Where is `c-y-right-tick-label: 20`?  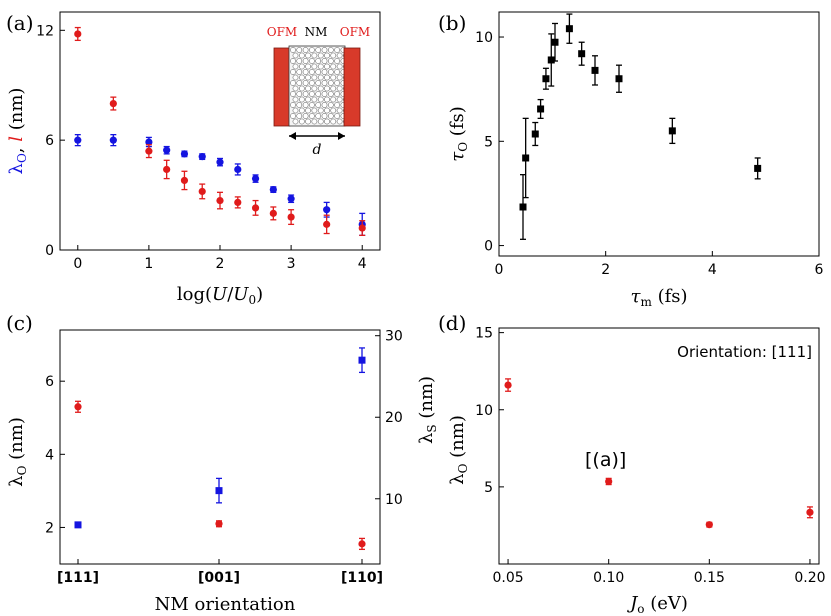
c-y-right-tick-label: 20 is located at coordinates (394, 418).